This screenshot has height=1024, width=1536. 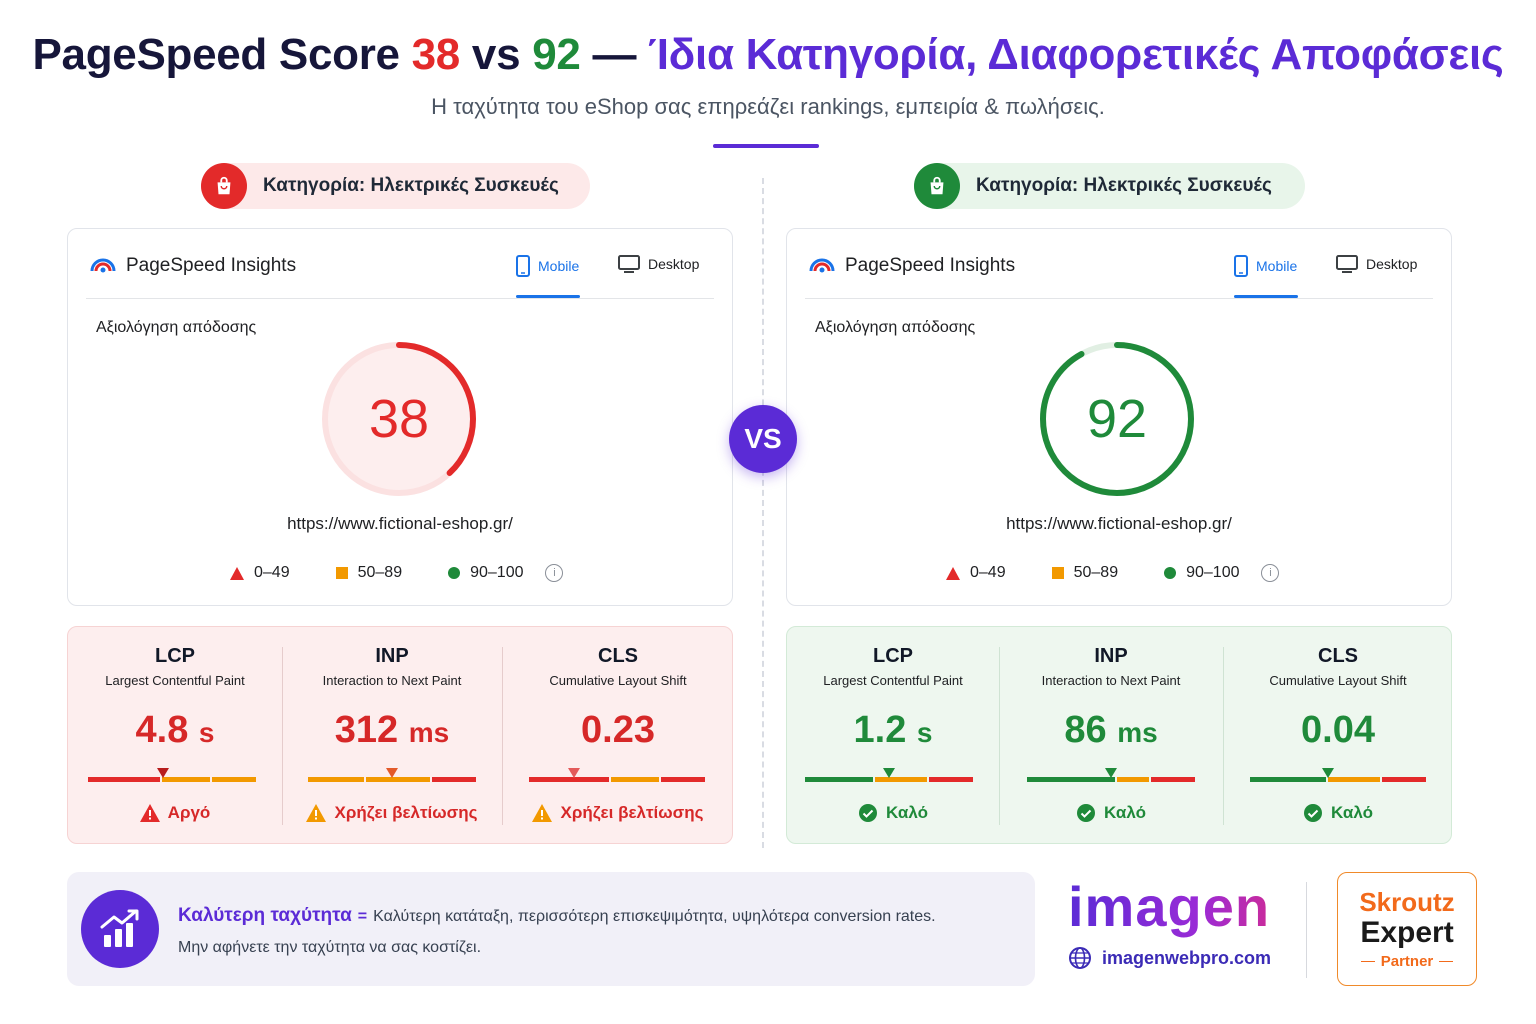 I want to click on brand-separator, so click(x=1306, y=930).